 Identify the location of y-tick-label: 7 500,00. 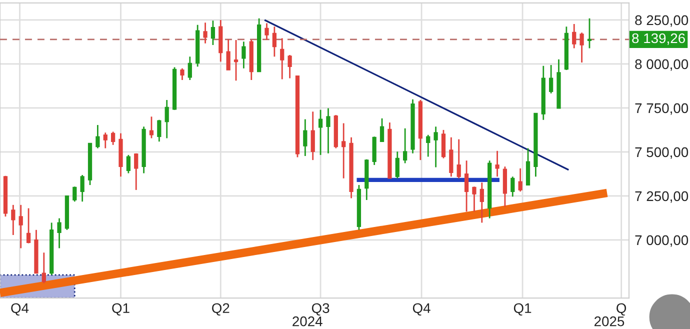
(661, 153).